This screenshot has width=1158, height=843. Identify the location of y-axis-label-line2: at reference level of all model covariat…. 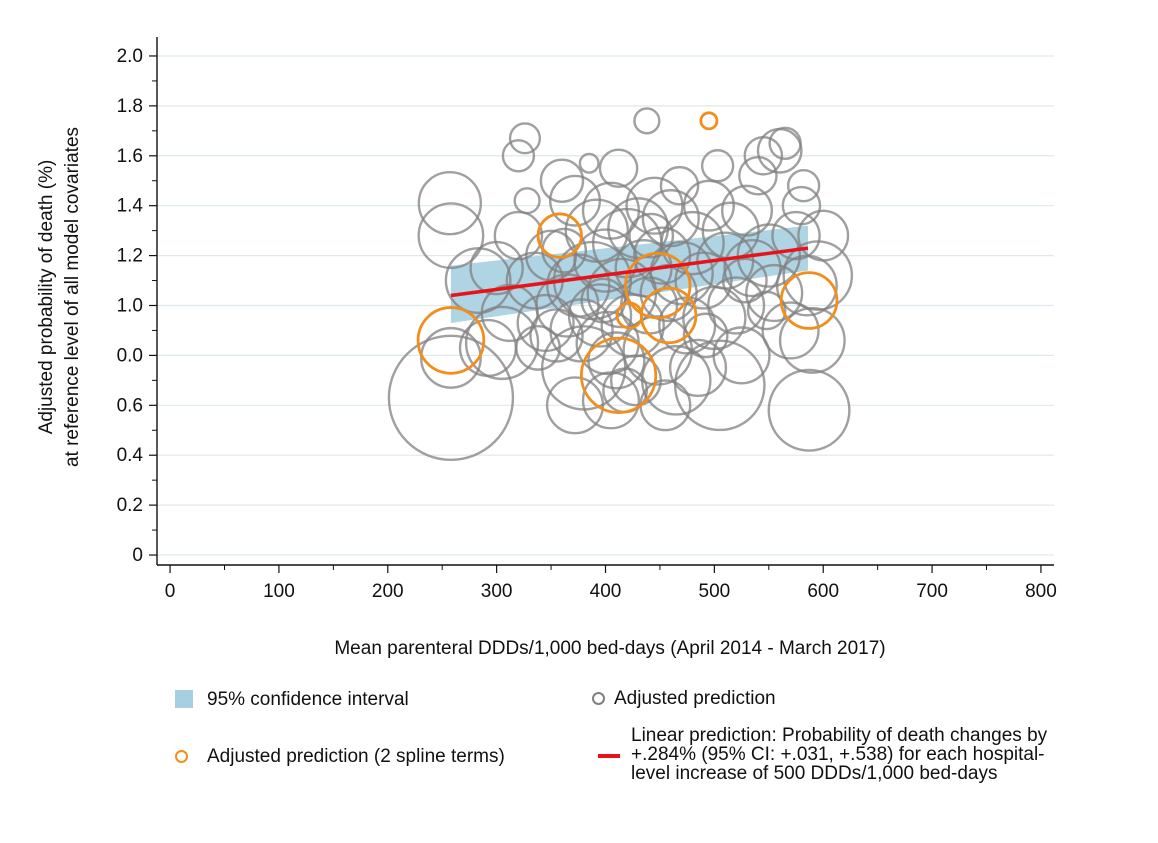
(72, 297).